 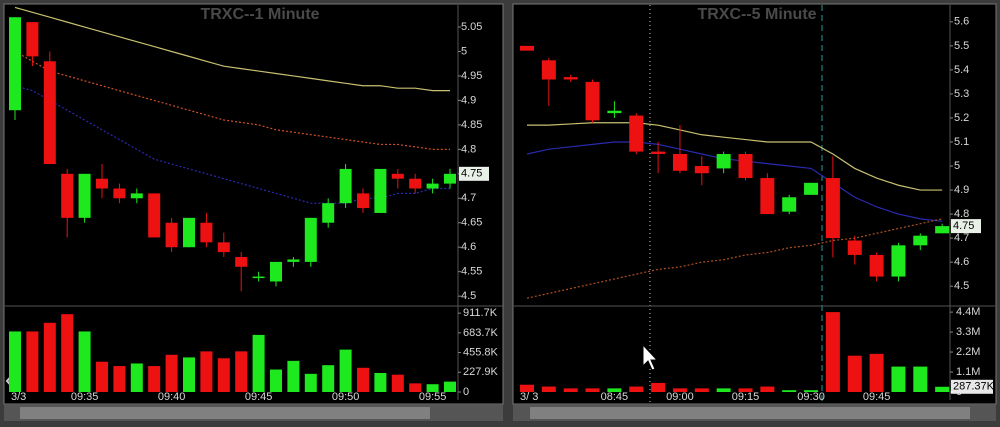 What do you see at coordinates (259, 14) in the screenshot?
I see `chart-title: TRXC--1 Minute` at bounding box center [259, 14].